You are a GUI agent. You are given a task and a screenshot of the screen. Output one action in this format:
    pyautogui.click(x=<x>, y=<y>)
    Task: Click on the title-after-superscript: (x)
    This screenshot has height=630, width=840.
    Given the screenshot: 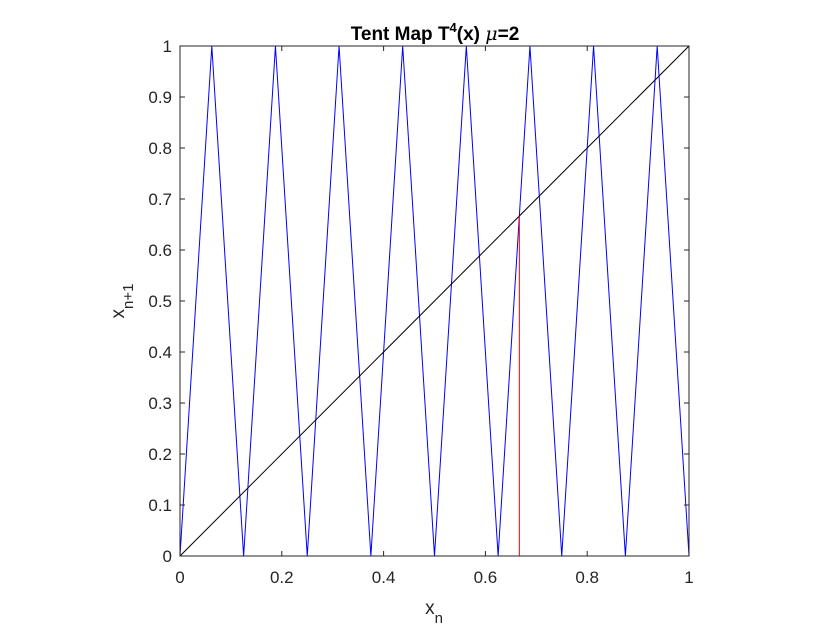 What is the action you would take?
    pyautogui.click(x=471, y=34)
    